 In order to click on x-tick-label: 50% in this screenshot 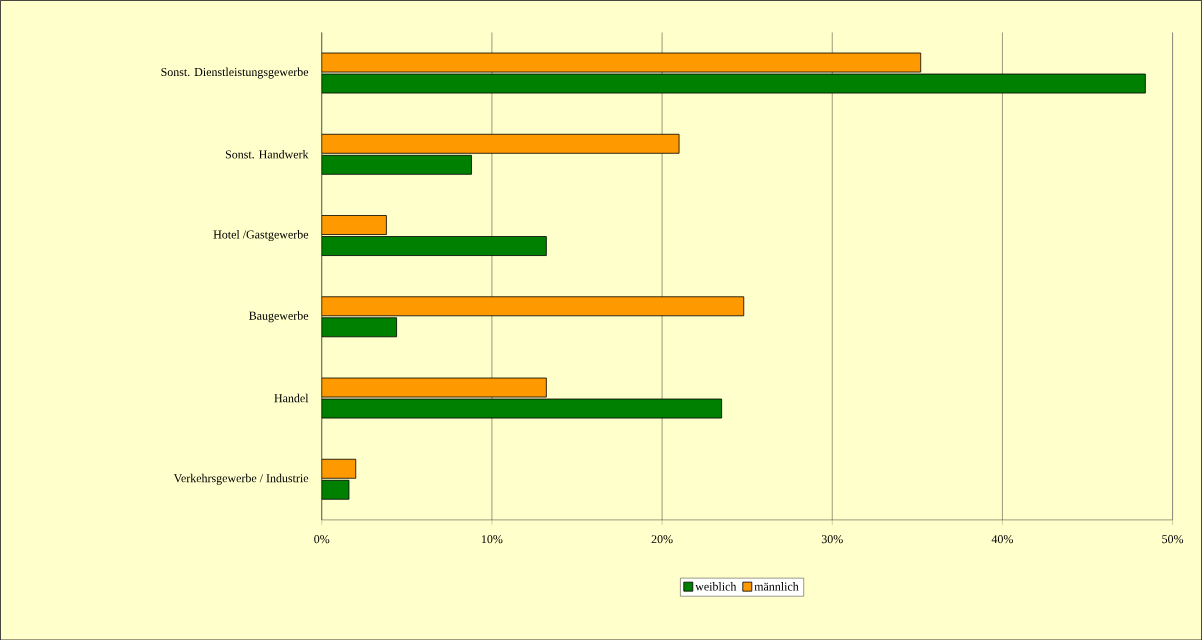, I will do `click(1173, 539)`.